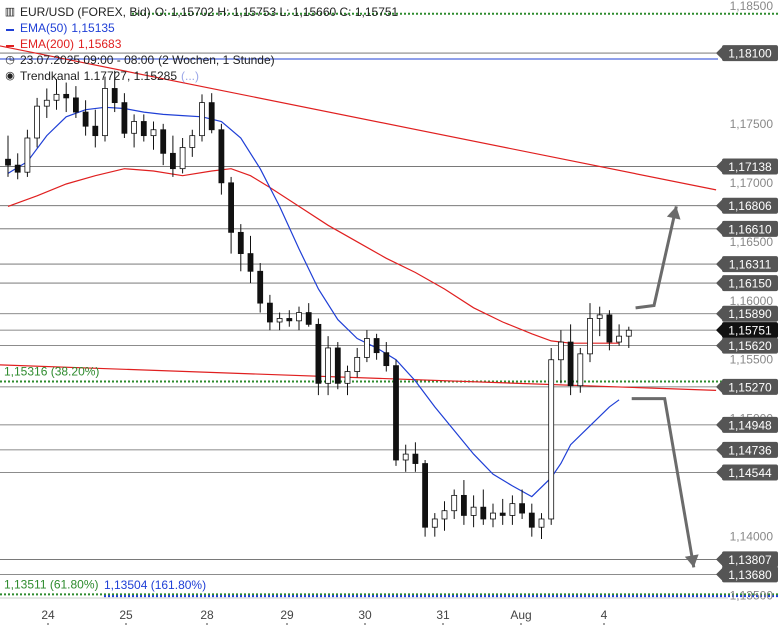 The width and height of the screenshot is (780, 625). Describe the element at coordinates (663, 482) in the screenshot. I see `scenario-arrow` at that location.